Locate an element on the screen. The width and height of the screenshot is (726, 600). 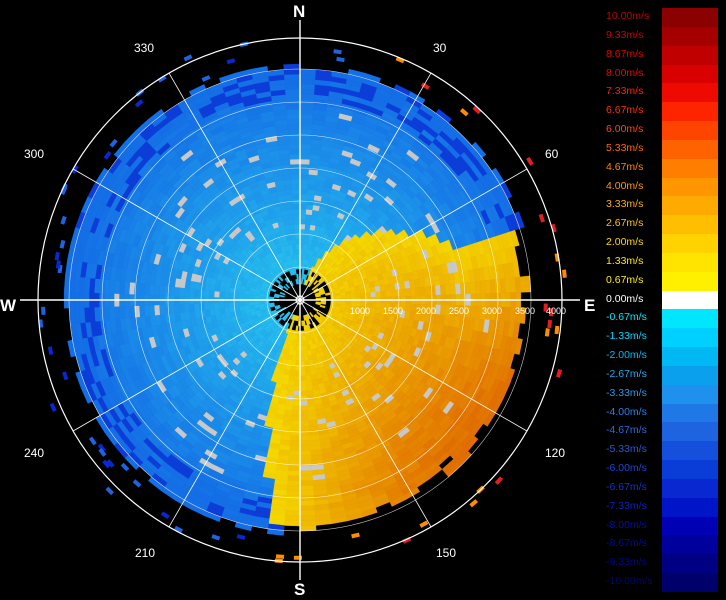
legend-label: 0.00m/s is located at coordinates (625, 298).